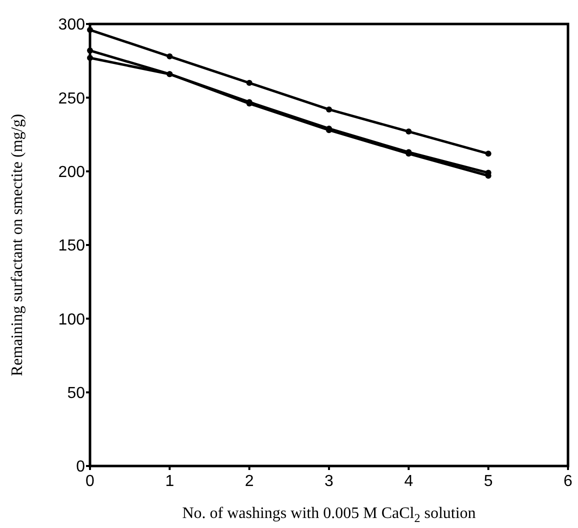 This screenshot has width=578, height=528. I want to click on y-tick-label: 300, so click(72, 25).